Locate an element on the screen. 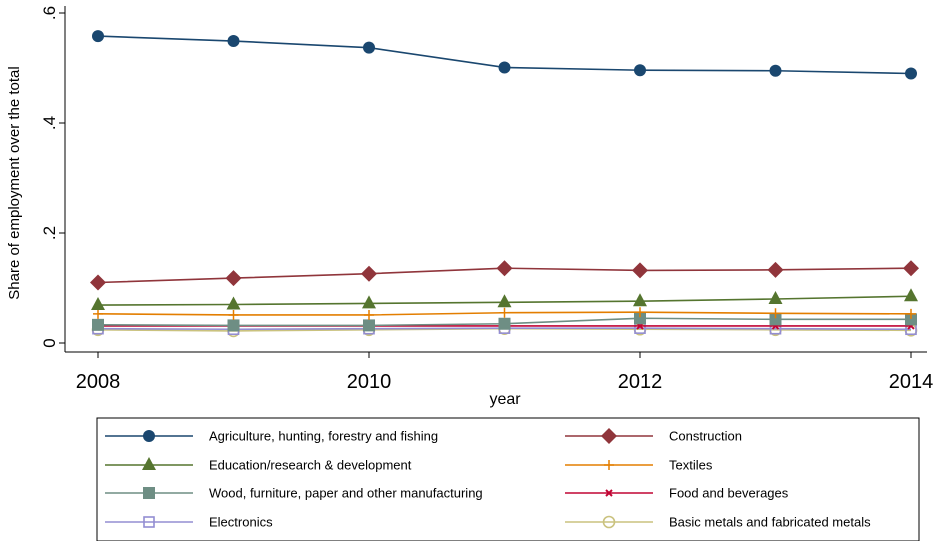  y-axis-label: Share of employment over the total is located at coordinates (14, 182).